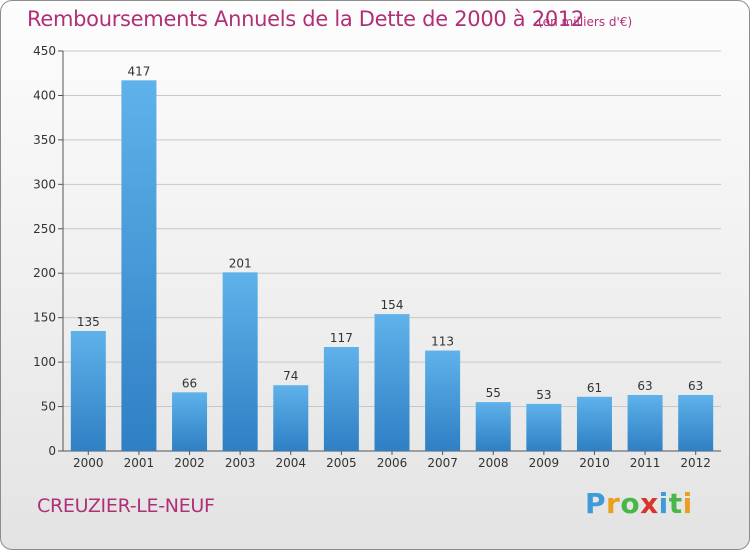  Describe the element at coordinates (290, 463) in the screenshot. I see `x-tick-label-2004: 2004` at that location.